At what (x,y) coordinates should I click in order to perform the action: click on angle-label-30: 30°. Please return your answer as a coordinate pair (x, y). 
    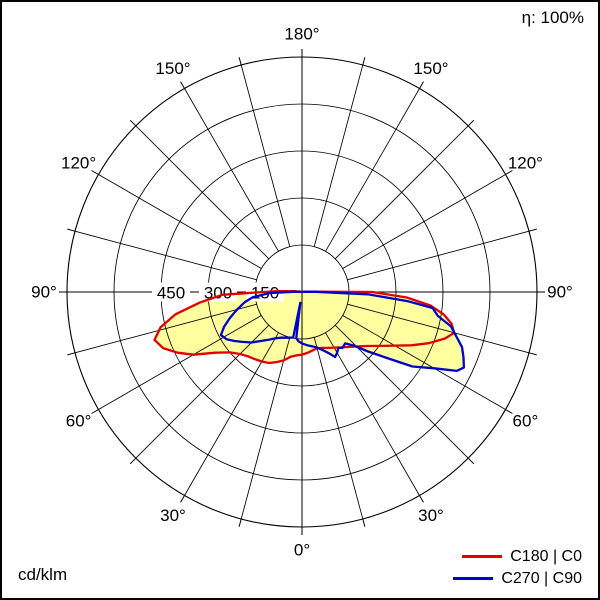
    Looking at the image, I should click on (431, 515).